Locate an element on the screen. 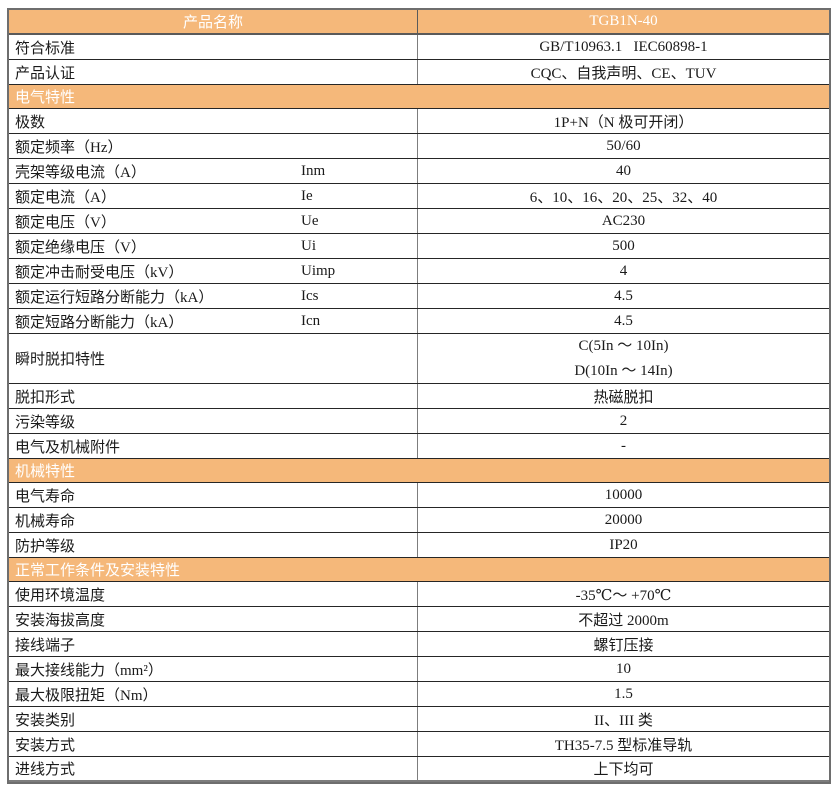  spec-label-cell: 额定绝缘电压（V） Ui is located at coordinates (213, 246).